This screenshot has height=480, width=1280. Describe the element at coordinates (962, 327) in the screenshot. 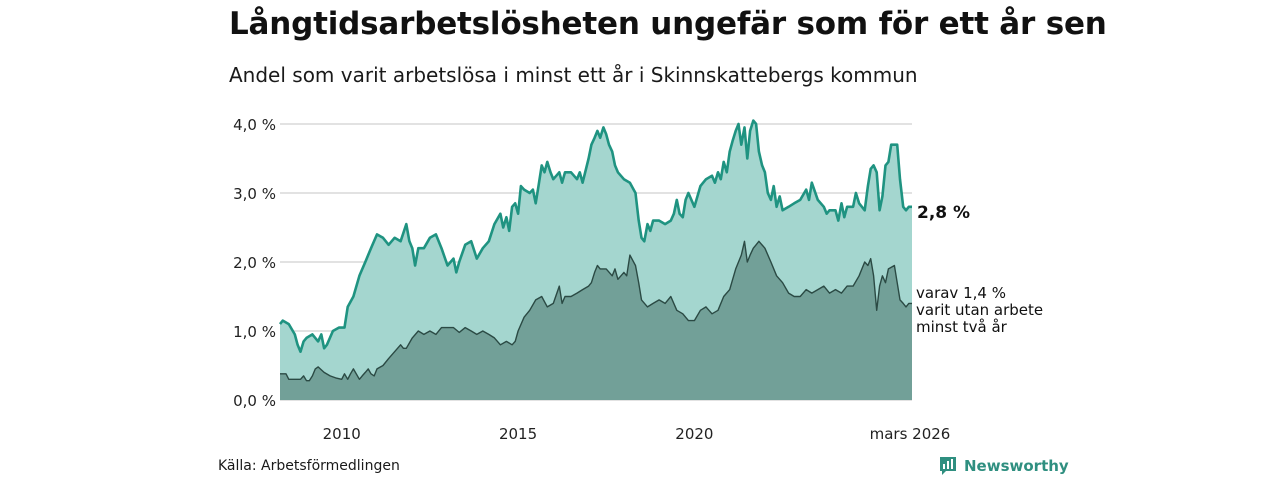

I see `end-label-sub-line: minst två år` at that location.